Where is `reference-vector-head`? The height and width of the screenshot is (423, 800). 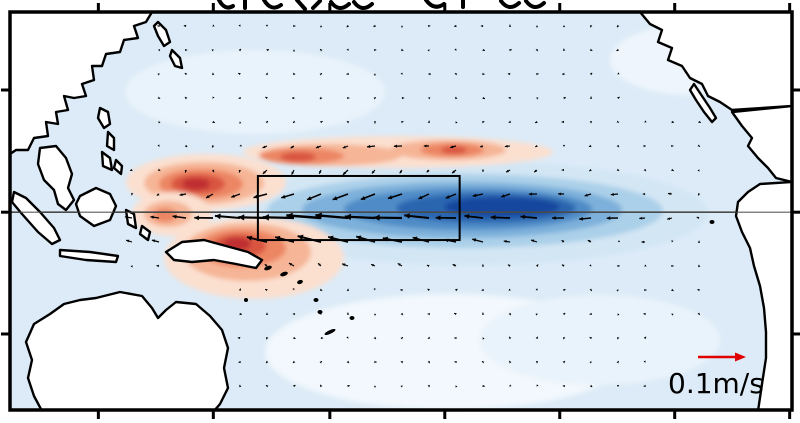
reference-vector-head is located at coordinates (740, 357).